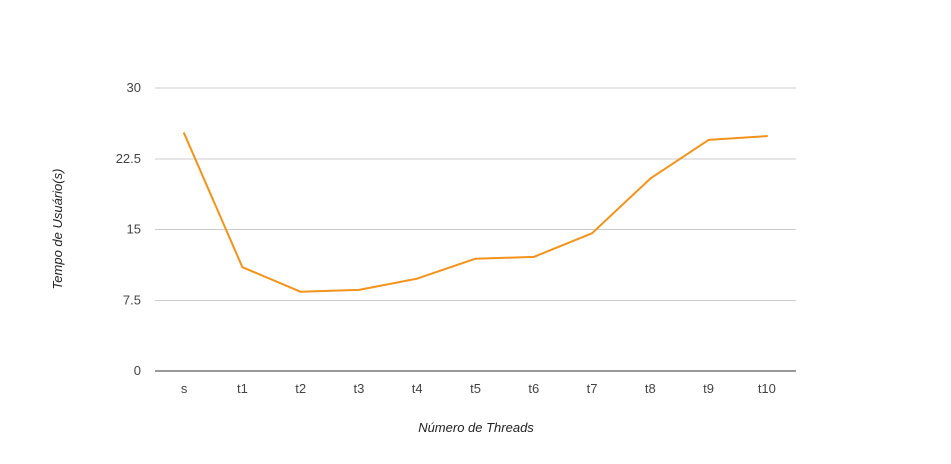 The image size is (951, 464). I want to click on x-tick-label: t5, so click(475, 388).